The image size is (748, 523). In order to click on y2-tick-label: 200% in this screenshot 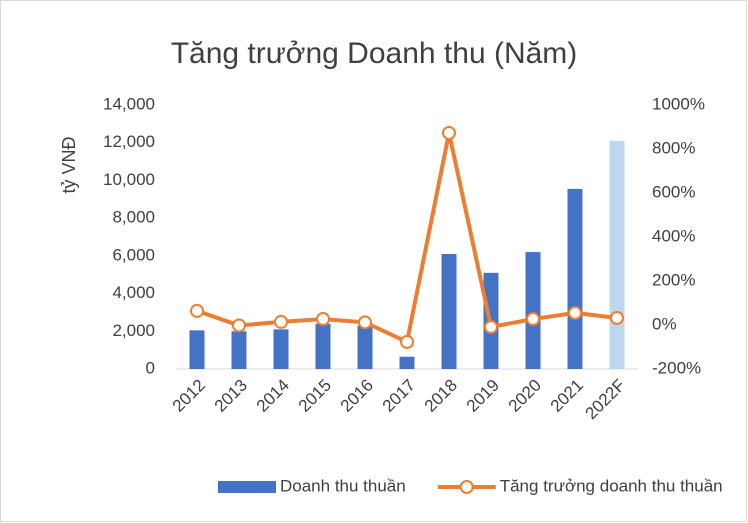, I will do `click(673, 279)`.